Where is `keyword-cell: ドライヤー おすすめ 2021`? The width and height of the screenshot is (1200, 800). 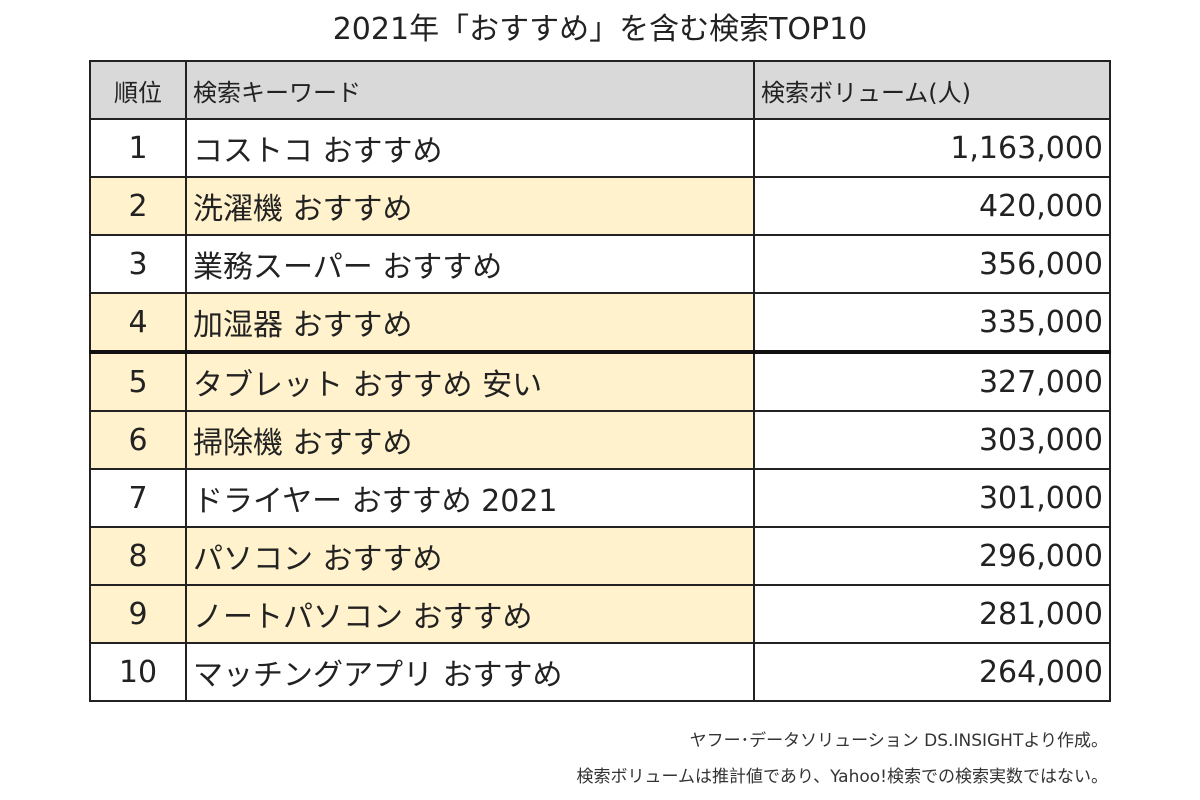 keyword-cell: ドライヤー おすすめ 2021 is located at coordinates (470, 498).